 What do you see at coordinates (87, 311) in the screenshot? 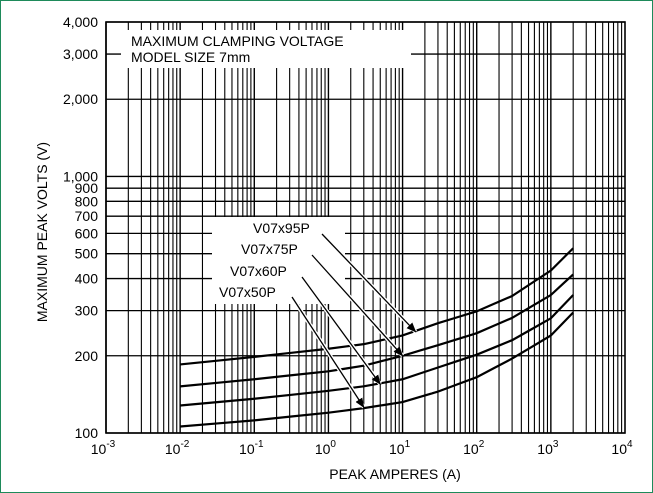
I see `y-tick-label: 300` at bounding box center [87, 311].